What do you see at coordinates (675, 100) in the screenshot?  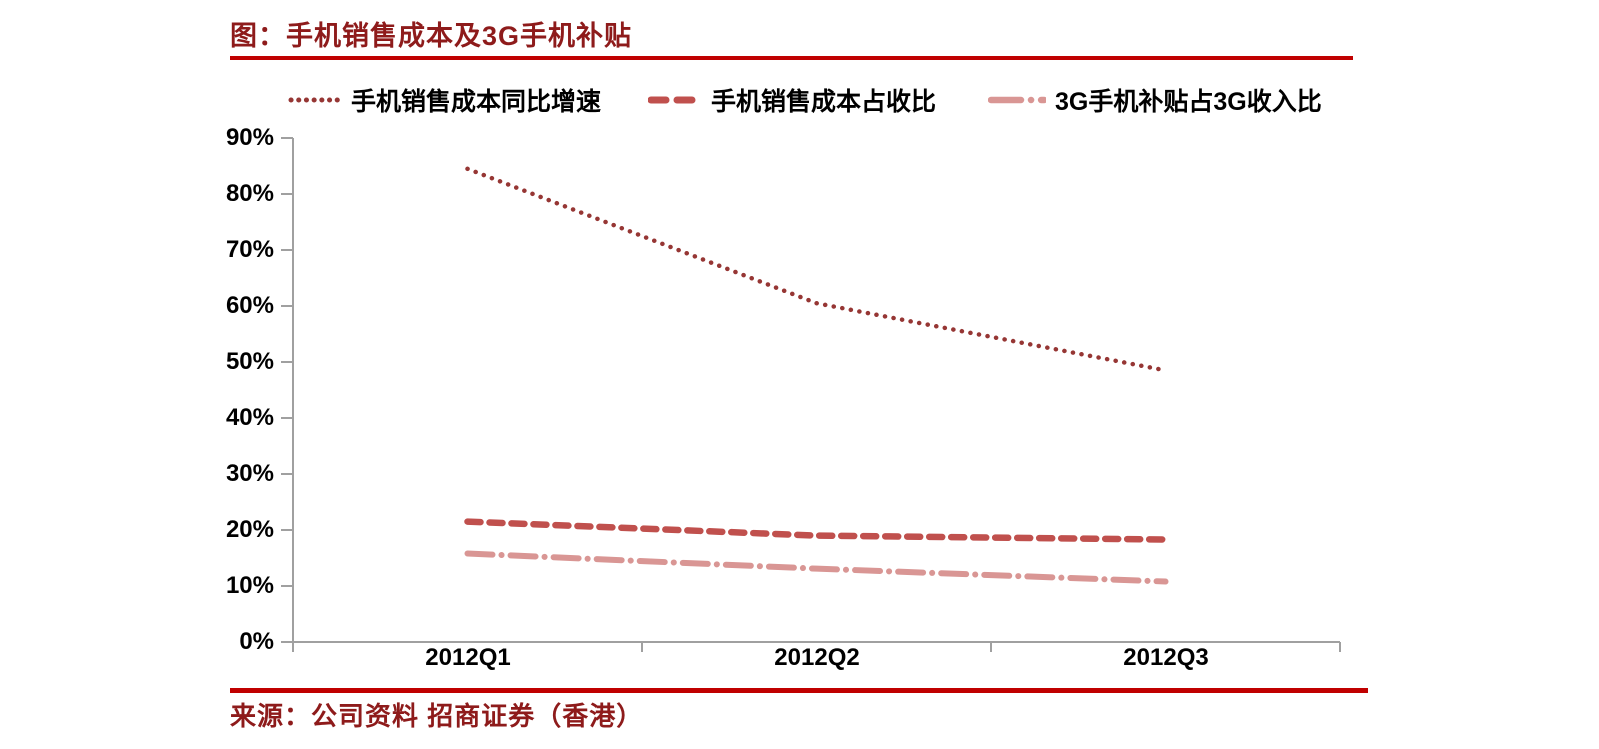 I see `dashed-line-icon` at bounding box center [675, 100].